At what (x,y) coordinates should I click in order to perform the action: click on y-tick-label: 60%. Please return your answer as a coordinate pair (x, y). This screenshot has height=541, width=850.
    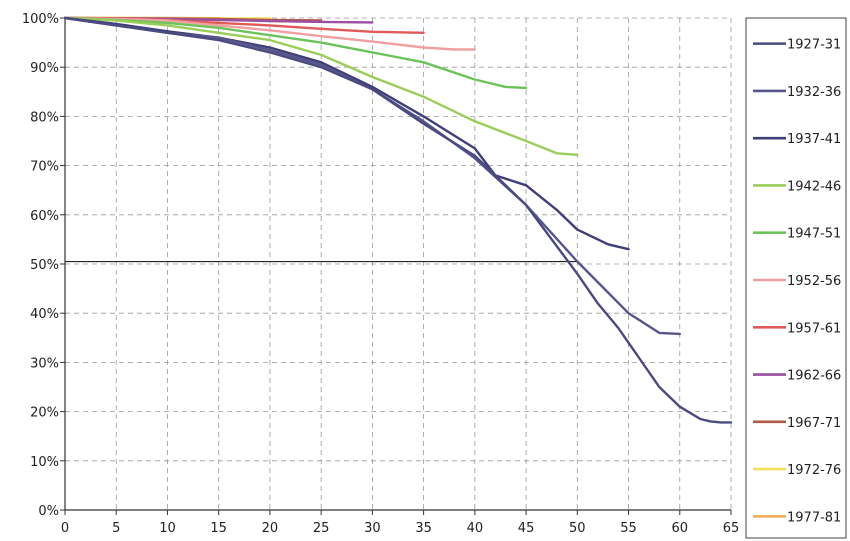
    Looking at the image, I should click on (44, 216).